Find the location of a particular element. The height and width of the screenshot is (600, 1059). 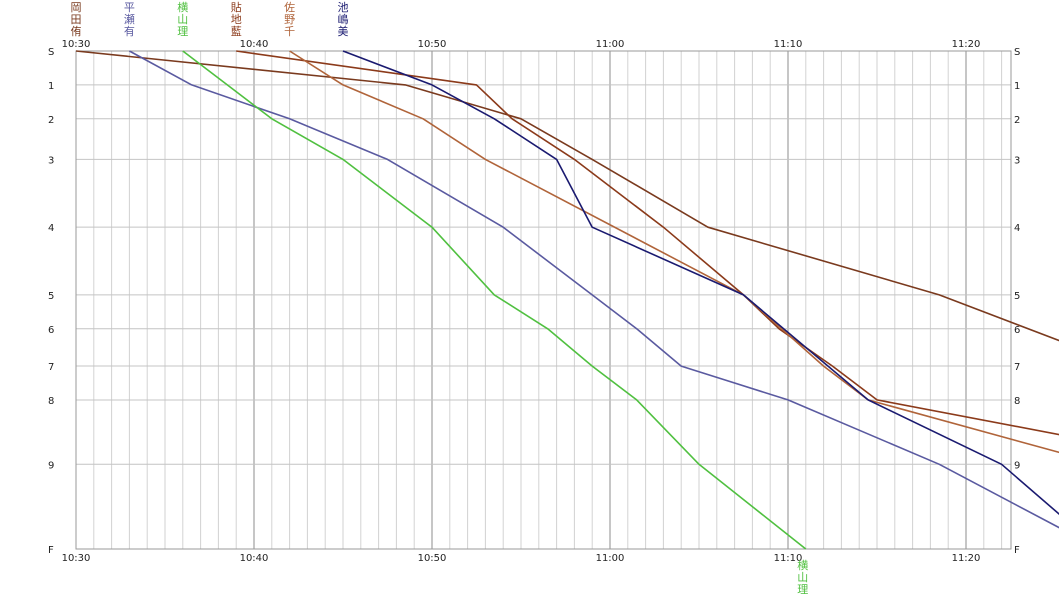

stop-label-left: 6 is located at coordinates (51, 330).